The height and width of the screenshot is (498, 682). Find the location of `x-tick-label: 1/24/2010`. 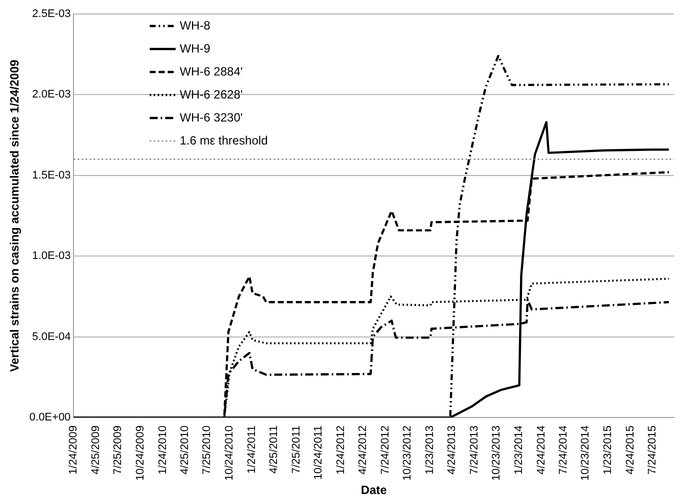

x-tick-label: 1/24/2010 is located at coordinates (162, 450).